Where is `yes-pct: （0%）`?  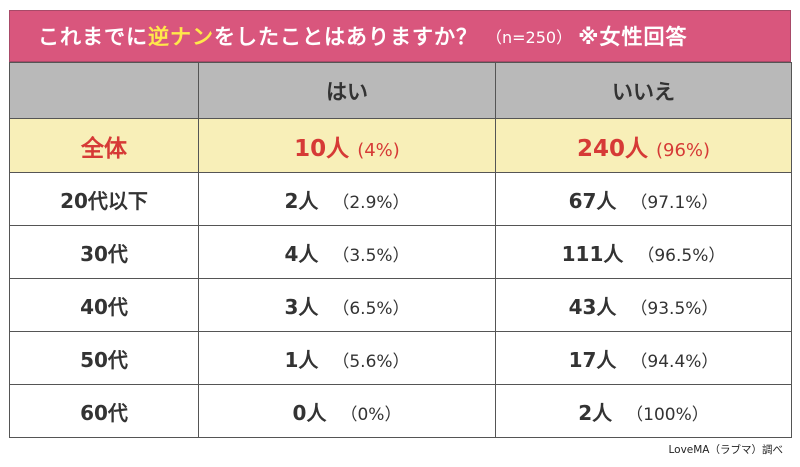
yes-pct: （0%） is located at coordinates (371, 414).